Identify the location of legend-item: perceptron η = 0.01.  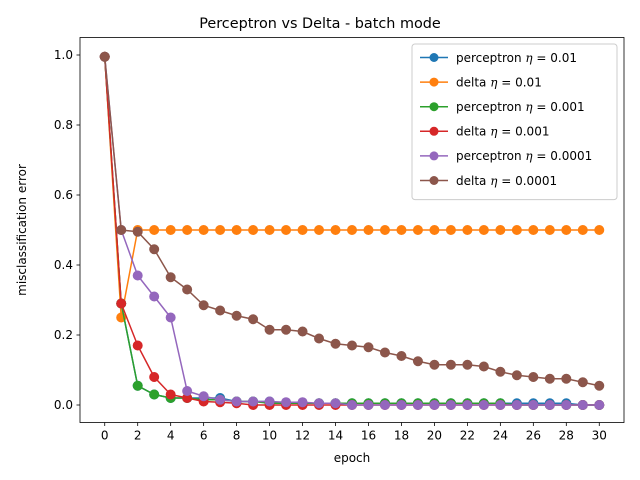
(498, 58).